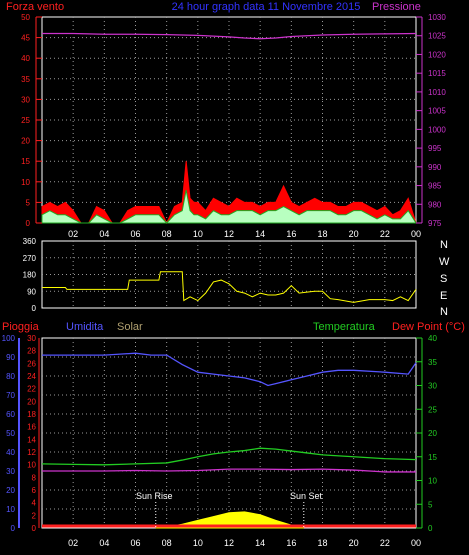  Describe the element at coordinates (85, 327) in the screenshot. I see `humidity-label: Umidita` at that location.